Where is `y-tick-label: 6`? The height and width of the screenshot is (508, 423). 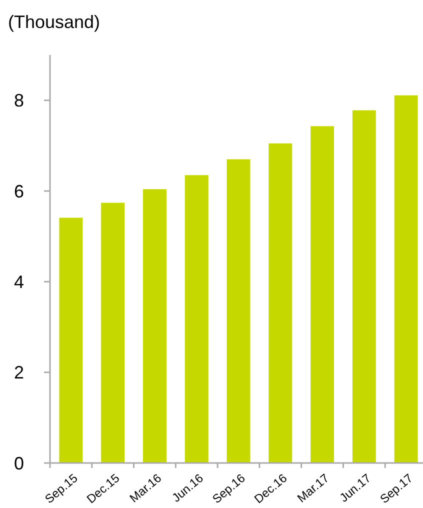 y-tick-label: 6 is located at coordinates (19, 191).